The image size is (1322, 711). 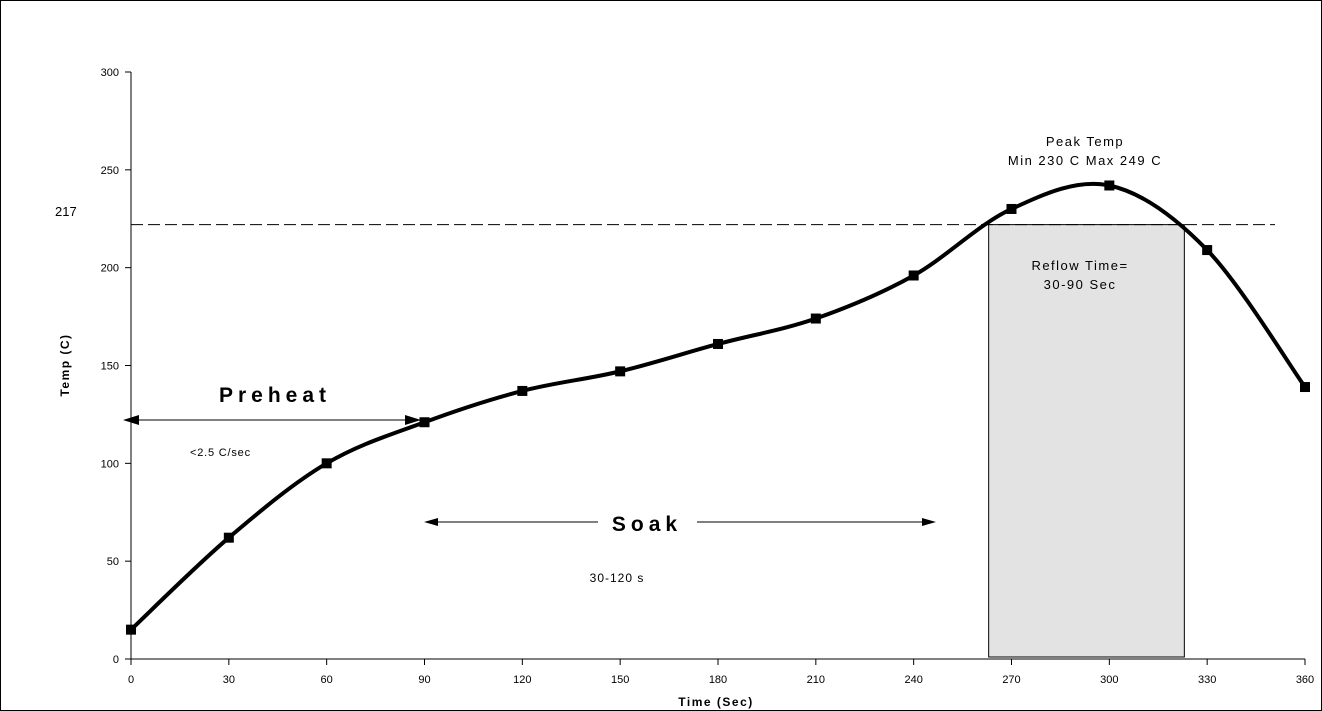 I want to click on x-tick-label: 30, so click(x=229, y=680).